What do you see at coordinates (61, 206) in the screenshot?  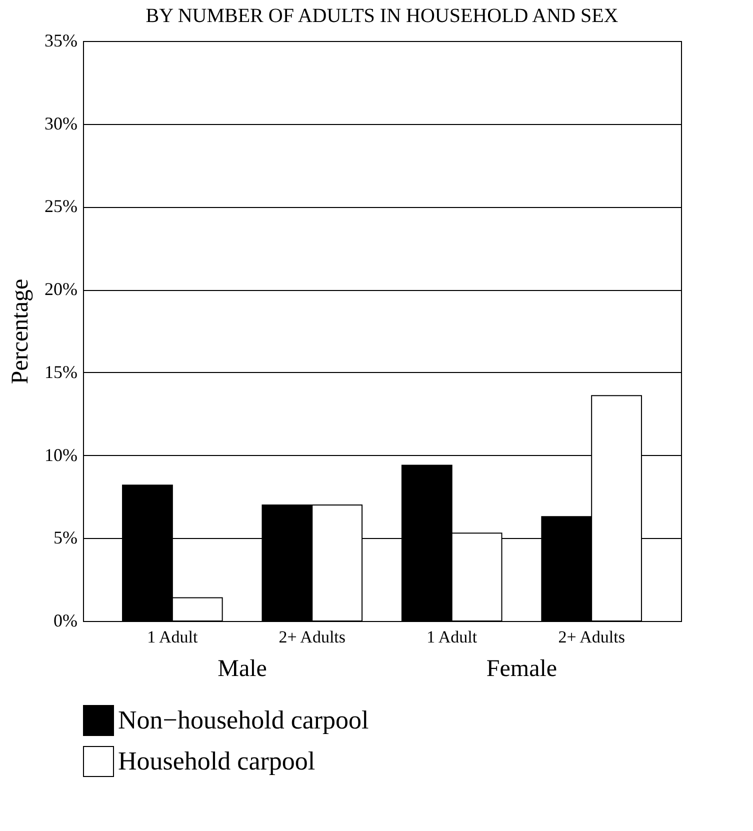 I see `y-tick-label: 25%` at bounding box center [61, 206].